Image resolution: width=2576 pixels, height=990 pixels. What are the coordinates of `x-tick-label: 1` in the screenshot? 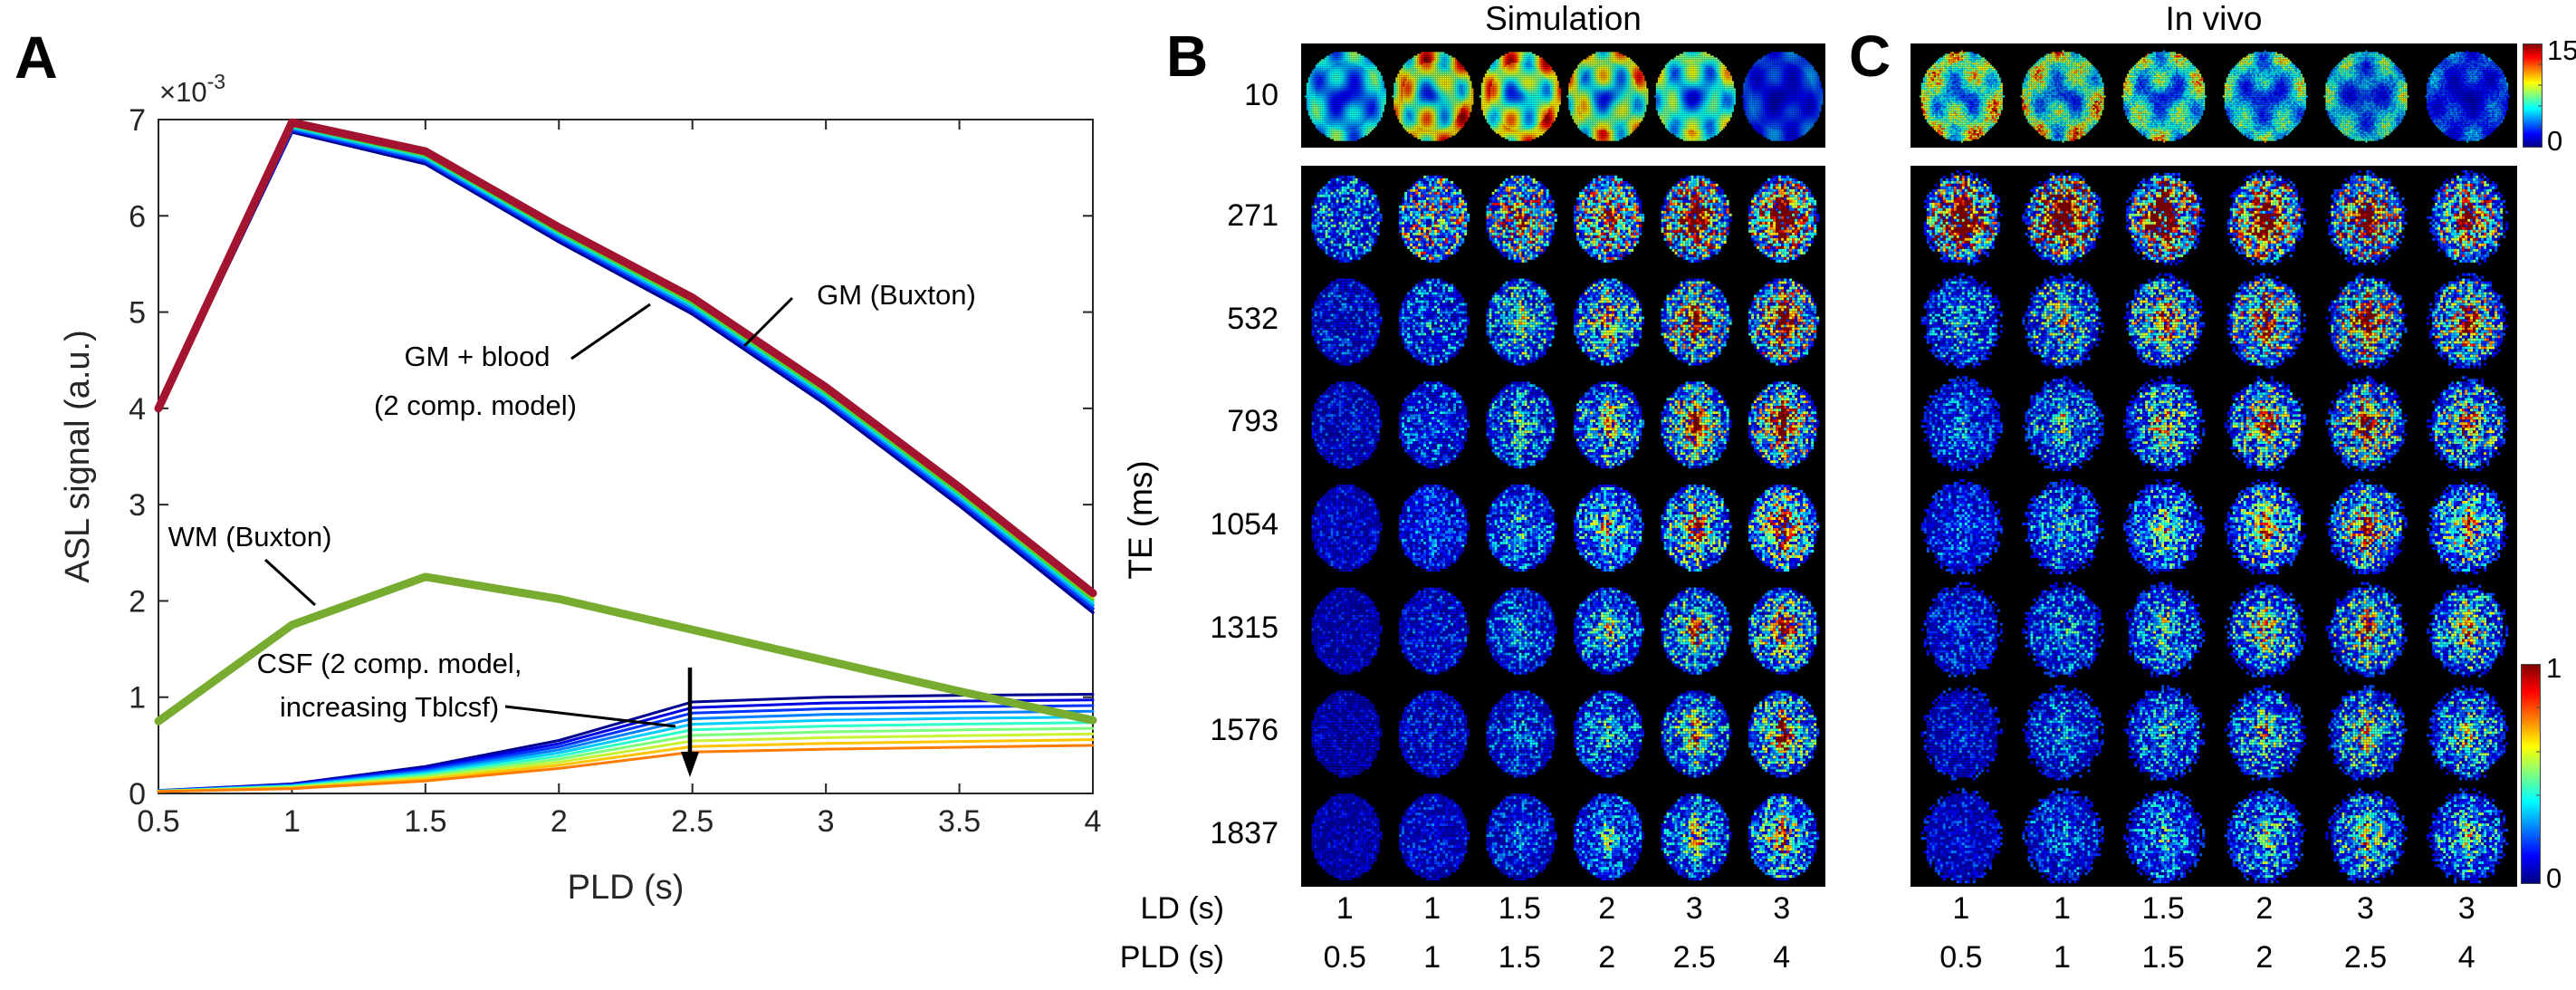 It's located at (292, 821).